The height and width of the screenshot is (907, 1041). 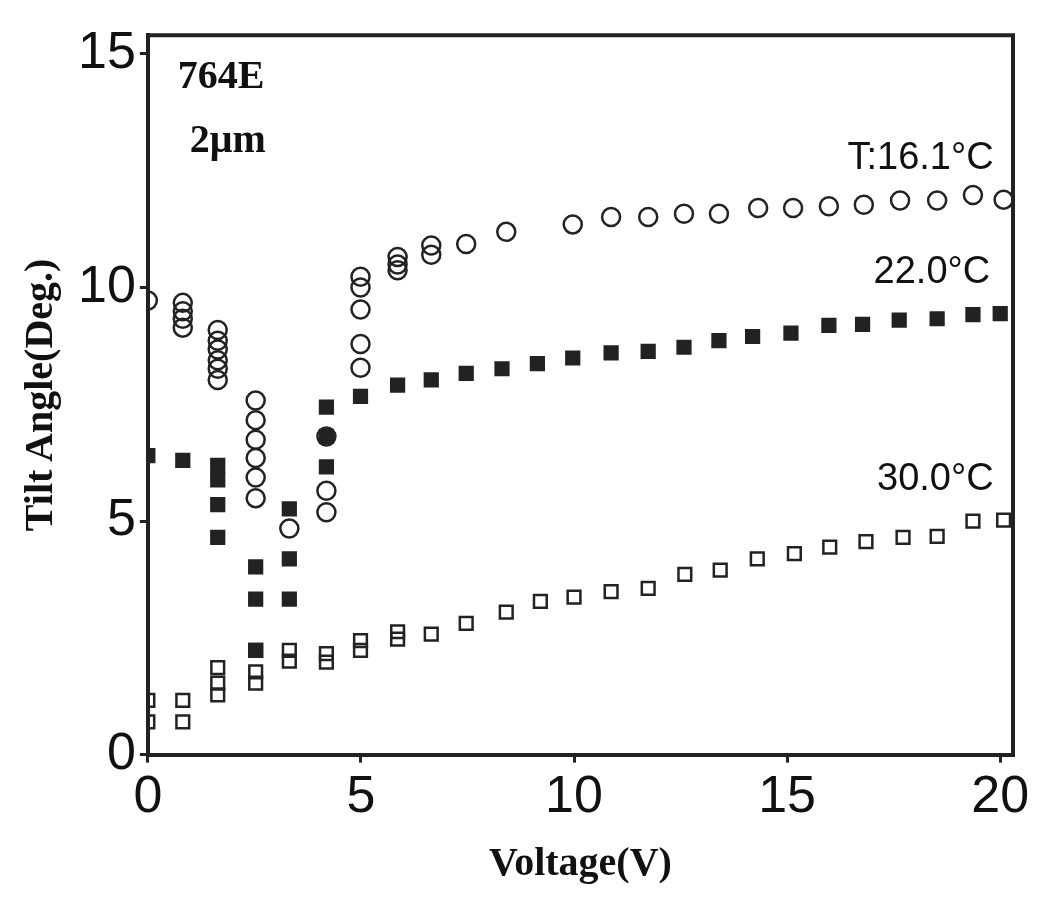 I want to click on series-label: 30.0°C, so click(x=935, y=476).